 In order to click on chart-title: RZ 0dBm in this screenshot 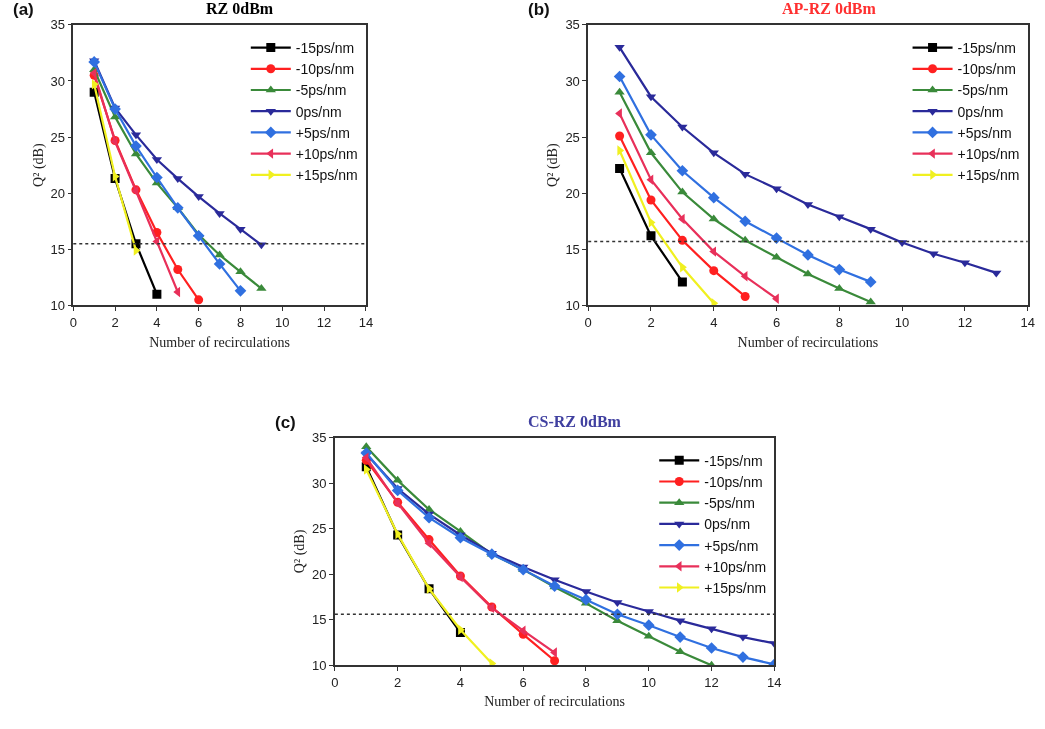, I will do `click(240, 8)`.